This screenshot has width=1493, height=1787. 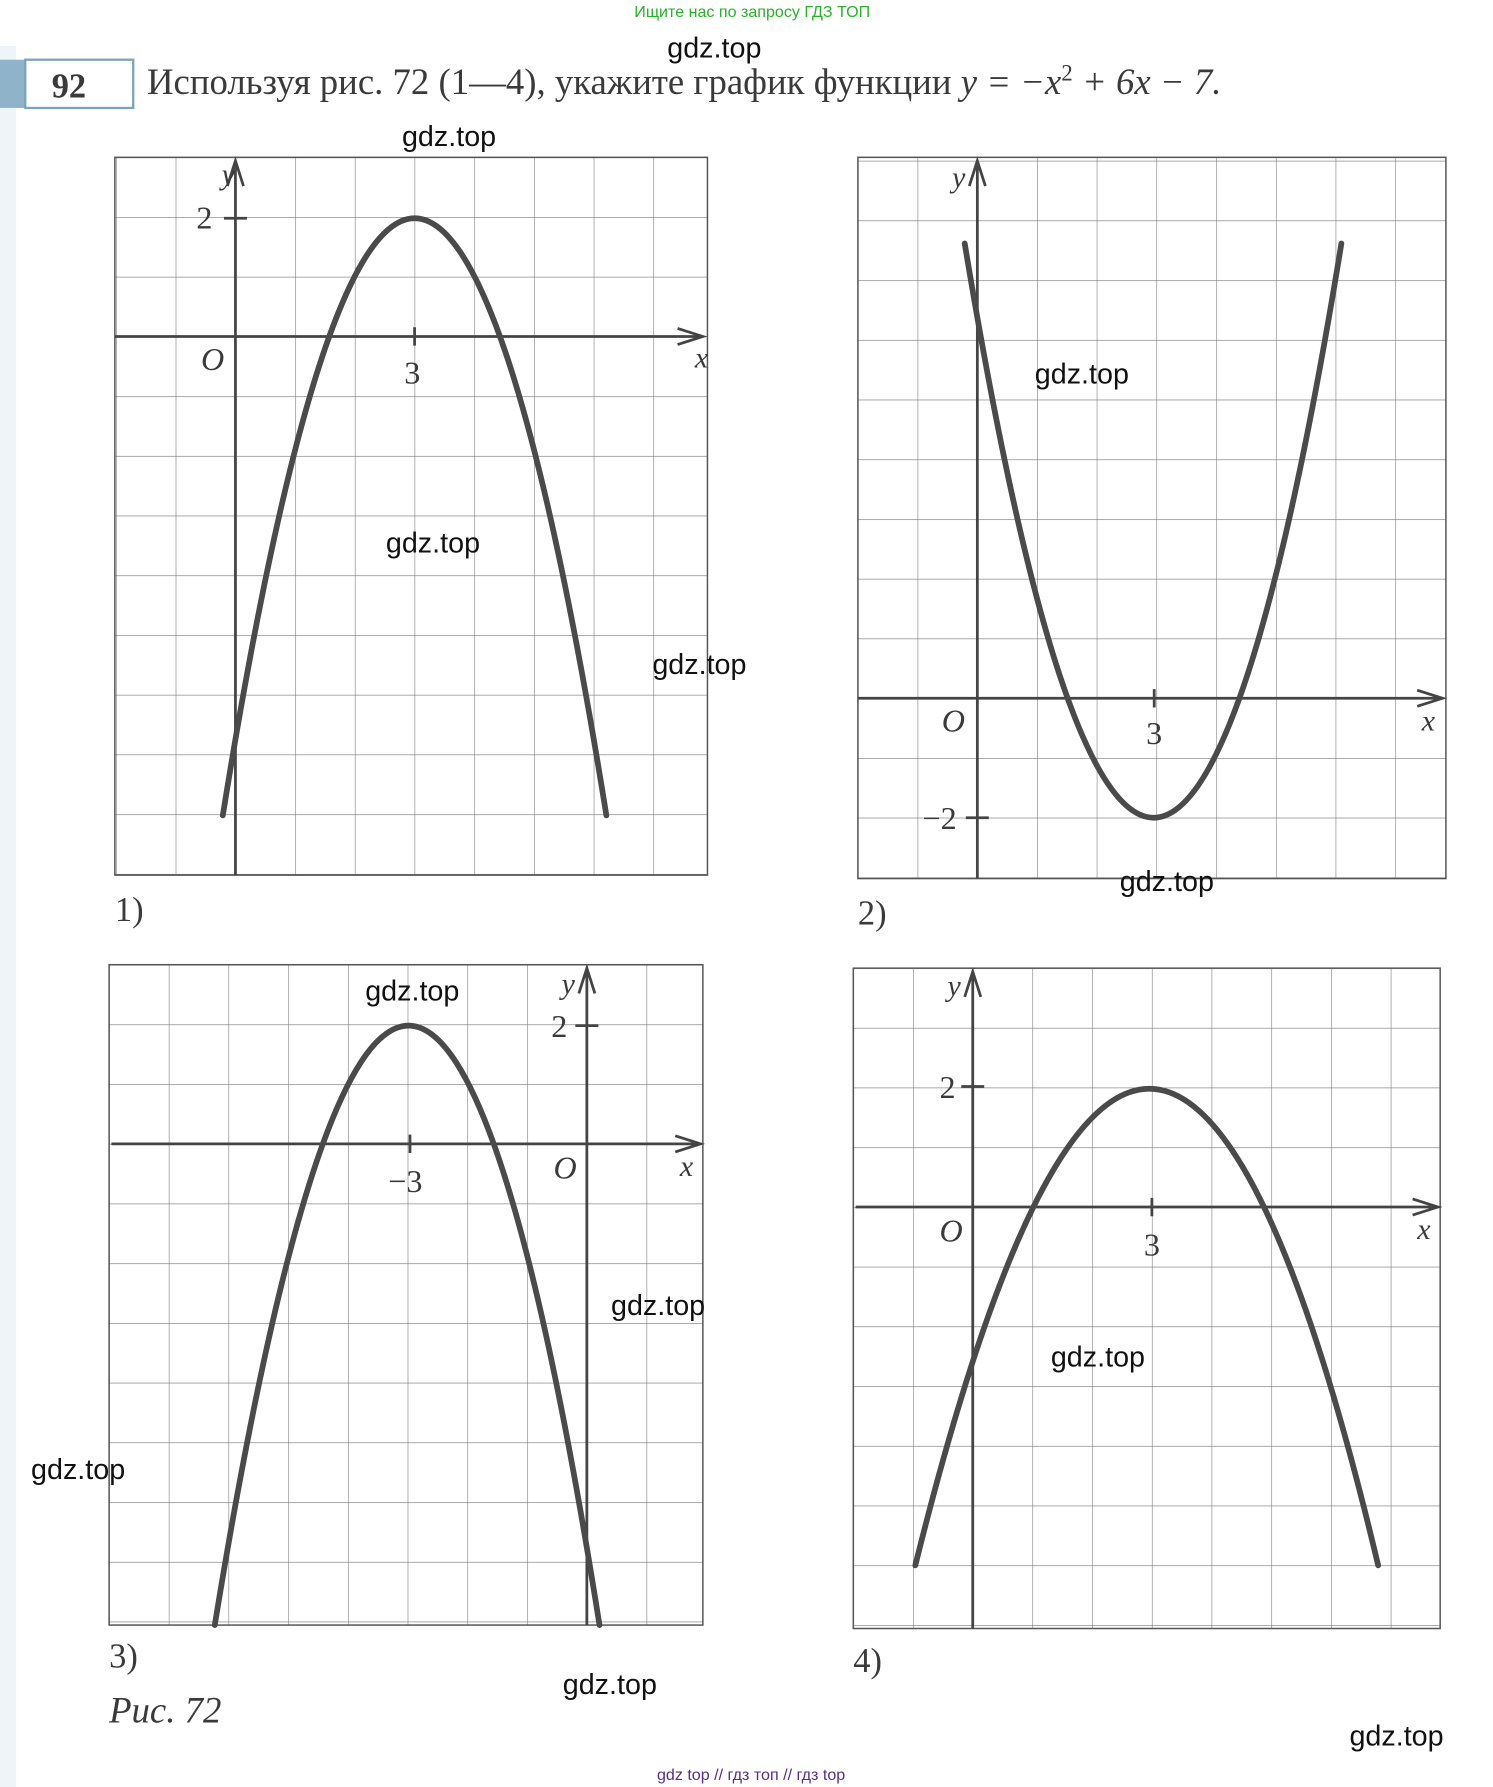 I want to click on figure-label: 4), so click(x=867, y=1661).